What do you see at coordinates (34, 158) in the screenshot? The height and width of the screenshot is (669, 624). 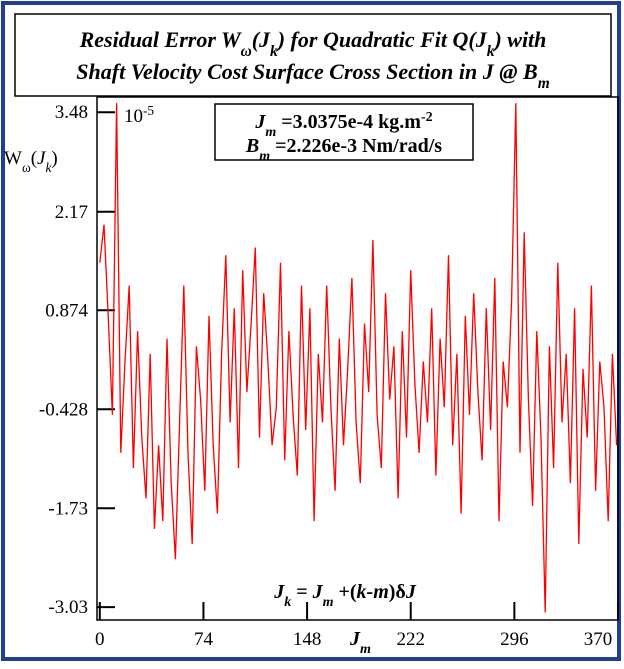 I see `text-part: (` at bounding box center [34, 158].